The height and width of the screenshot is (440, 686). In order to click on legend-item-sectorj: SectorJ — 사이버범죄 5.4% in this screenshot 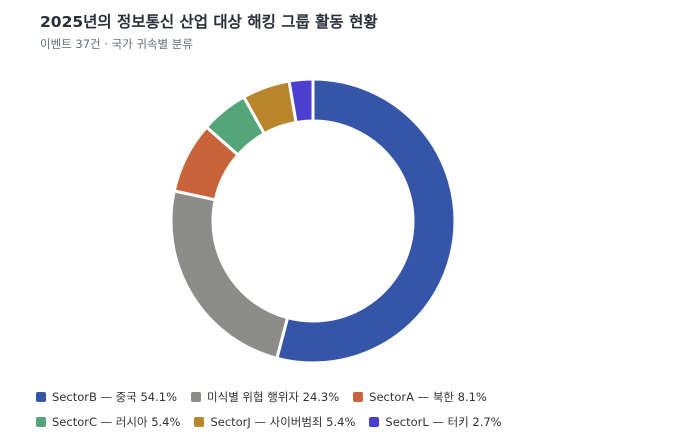, I will do `click(274, 422)`.